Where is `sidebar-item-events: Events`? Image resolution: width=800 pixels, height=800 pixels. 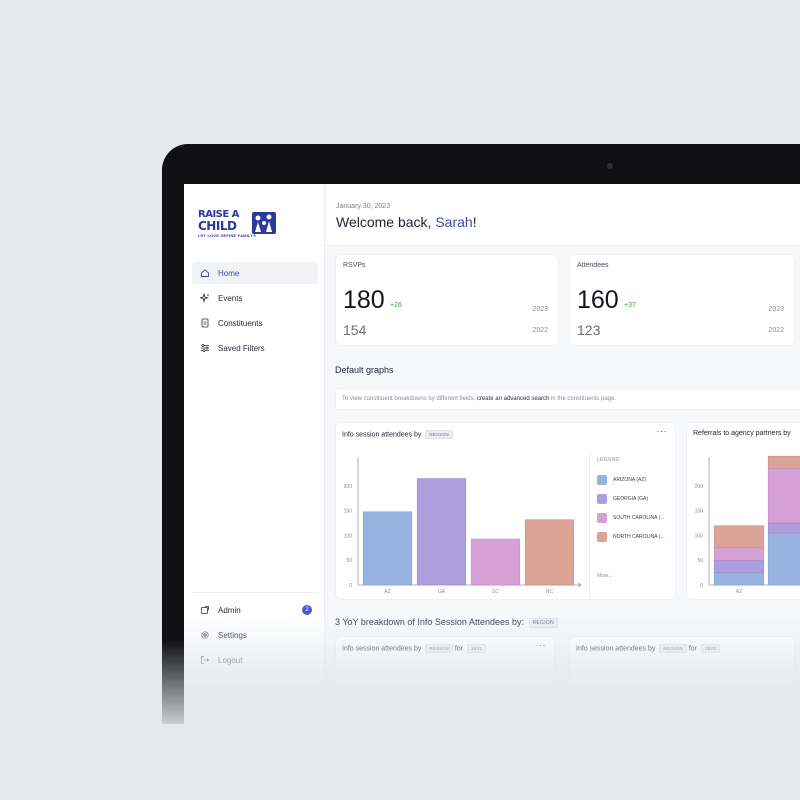 sidebar-item-events: Events is located at coordinates (255, 298).